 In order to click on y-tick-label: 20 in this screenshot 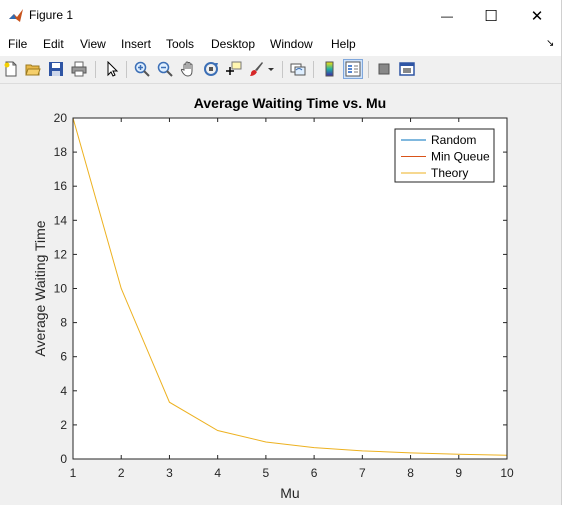, I will do `click(61, 118)`.